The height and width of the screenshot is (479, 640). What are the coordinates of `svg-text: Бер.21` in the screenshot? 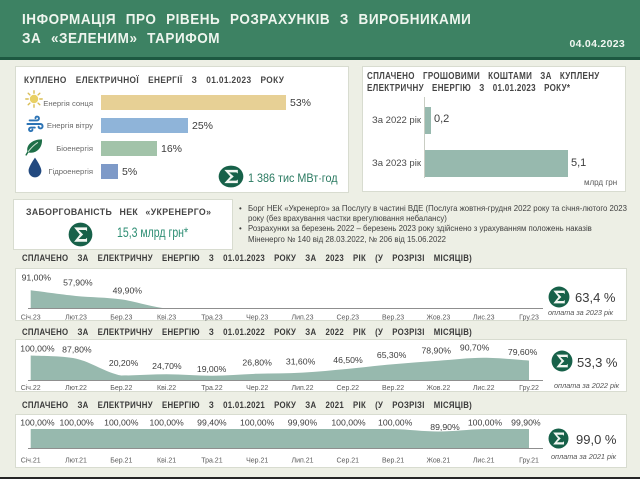 It's located at (121, 461).